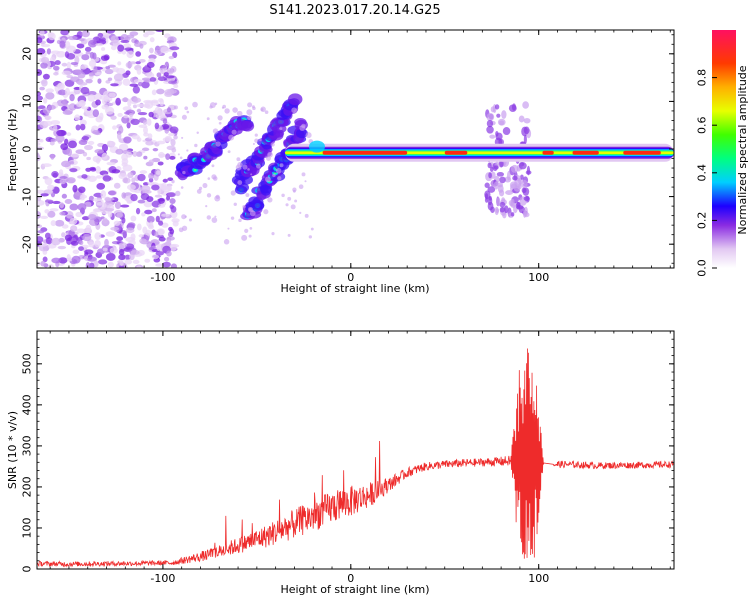  I want to click on x-tick-label: -100, so click(162, 277).